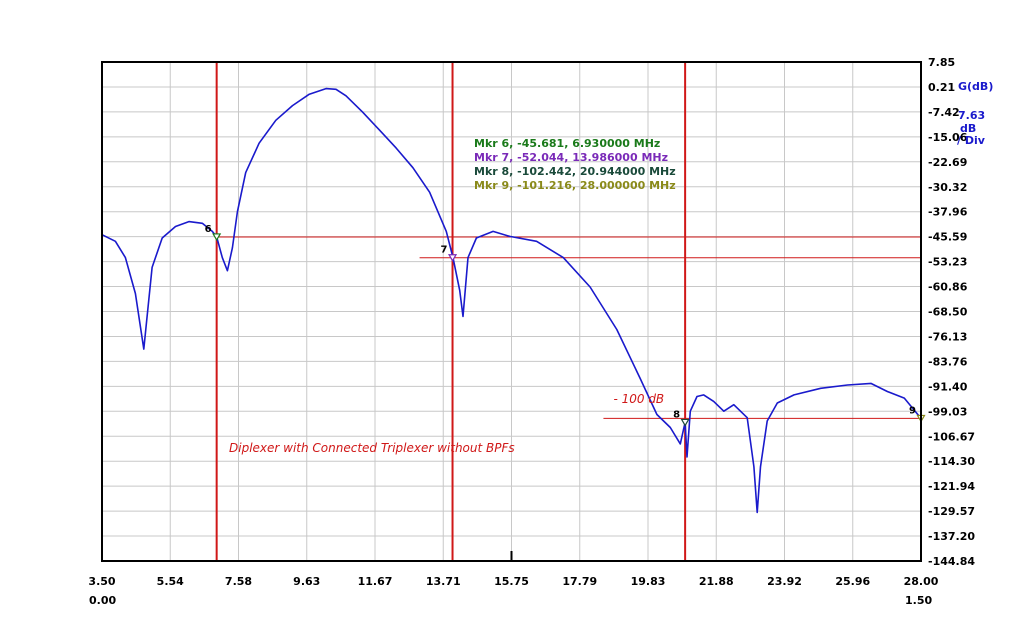  What do you see at coordinates (948, 287) in the screenshot?
I see `y-tick-label: -60.86` at bounding box center [948, 287].